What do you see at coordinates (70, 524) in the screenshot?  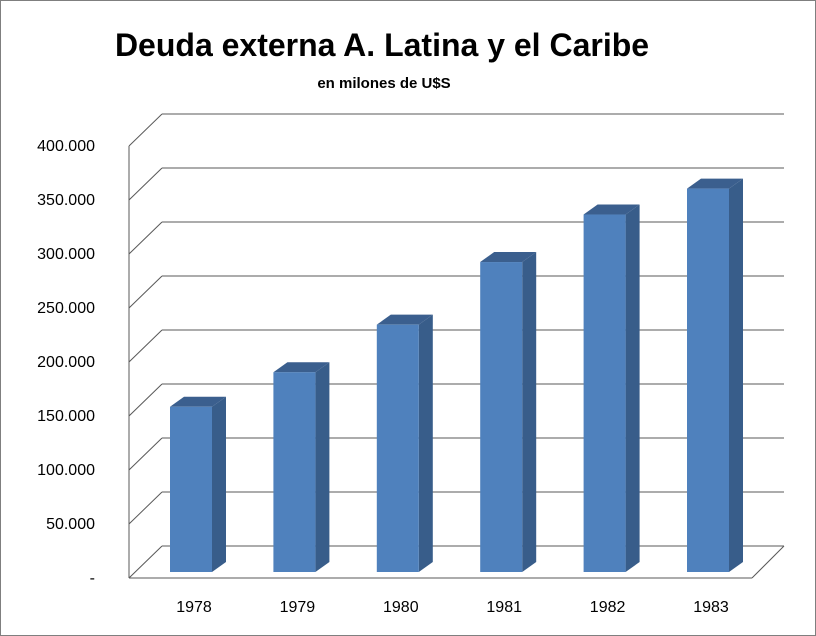 I see `y-tick-label: 50.000` at bounding box center [70, 524].